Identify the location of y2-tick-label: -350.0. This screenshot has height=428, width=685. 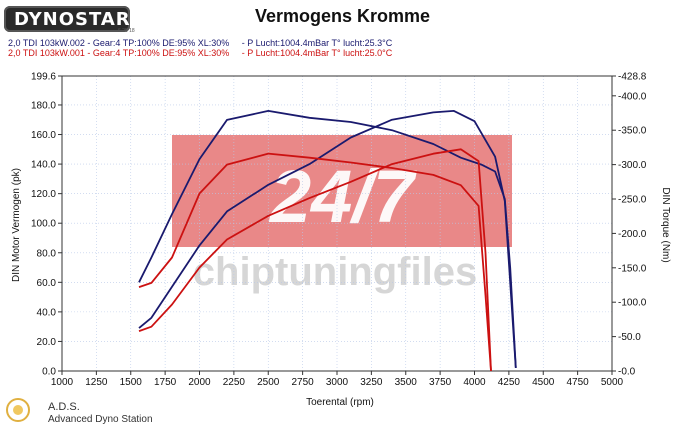
(632, 131).